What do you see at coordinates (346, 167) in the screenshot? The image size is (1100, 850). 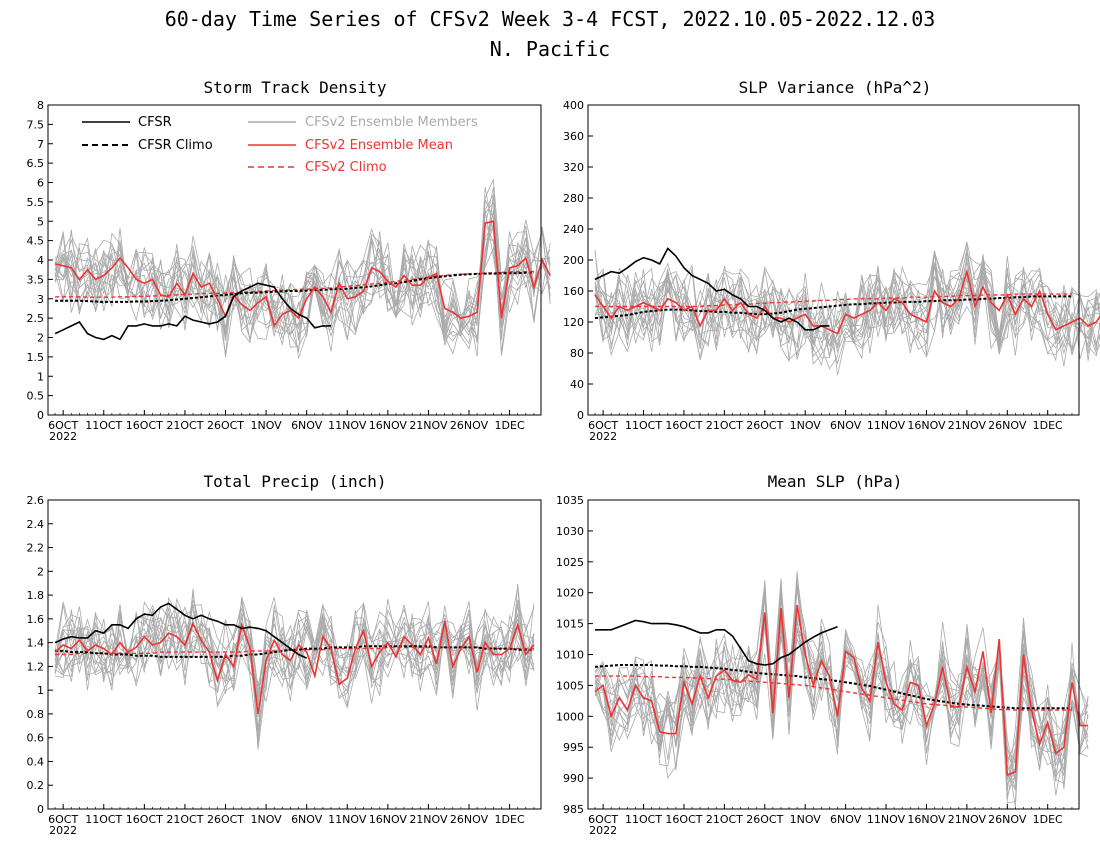 I see `legend-label-cfsv2-climo: CFSv2 Climo` at bounding box center [346, 167].